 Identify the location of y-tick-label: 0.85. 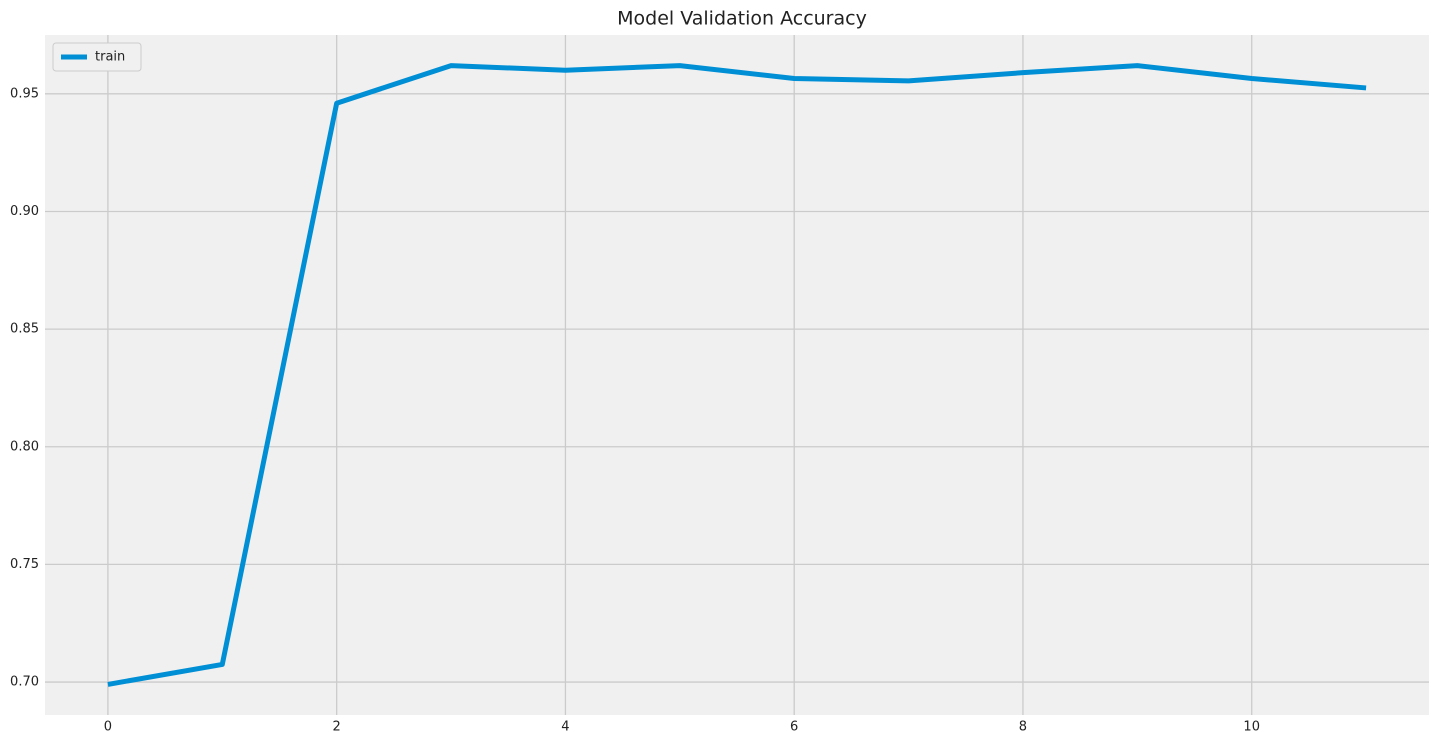
(24, 329).